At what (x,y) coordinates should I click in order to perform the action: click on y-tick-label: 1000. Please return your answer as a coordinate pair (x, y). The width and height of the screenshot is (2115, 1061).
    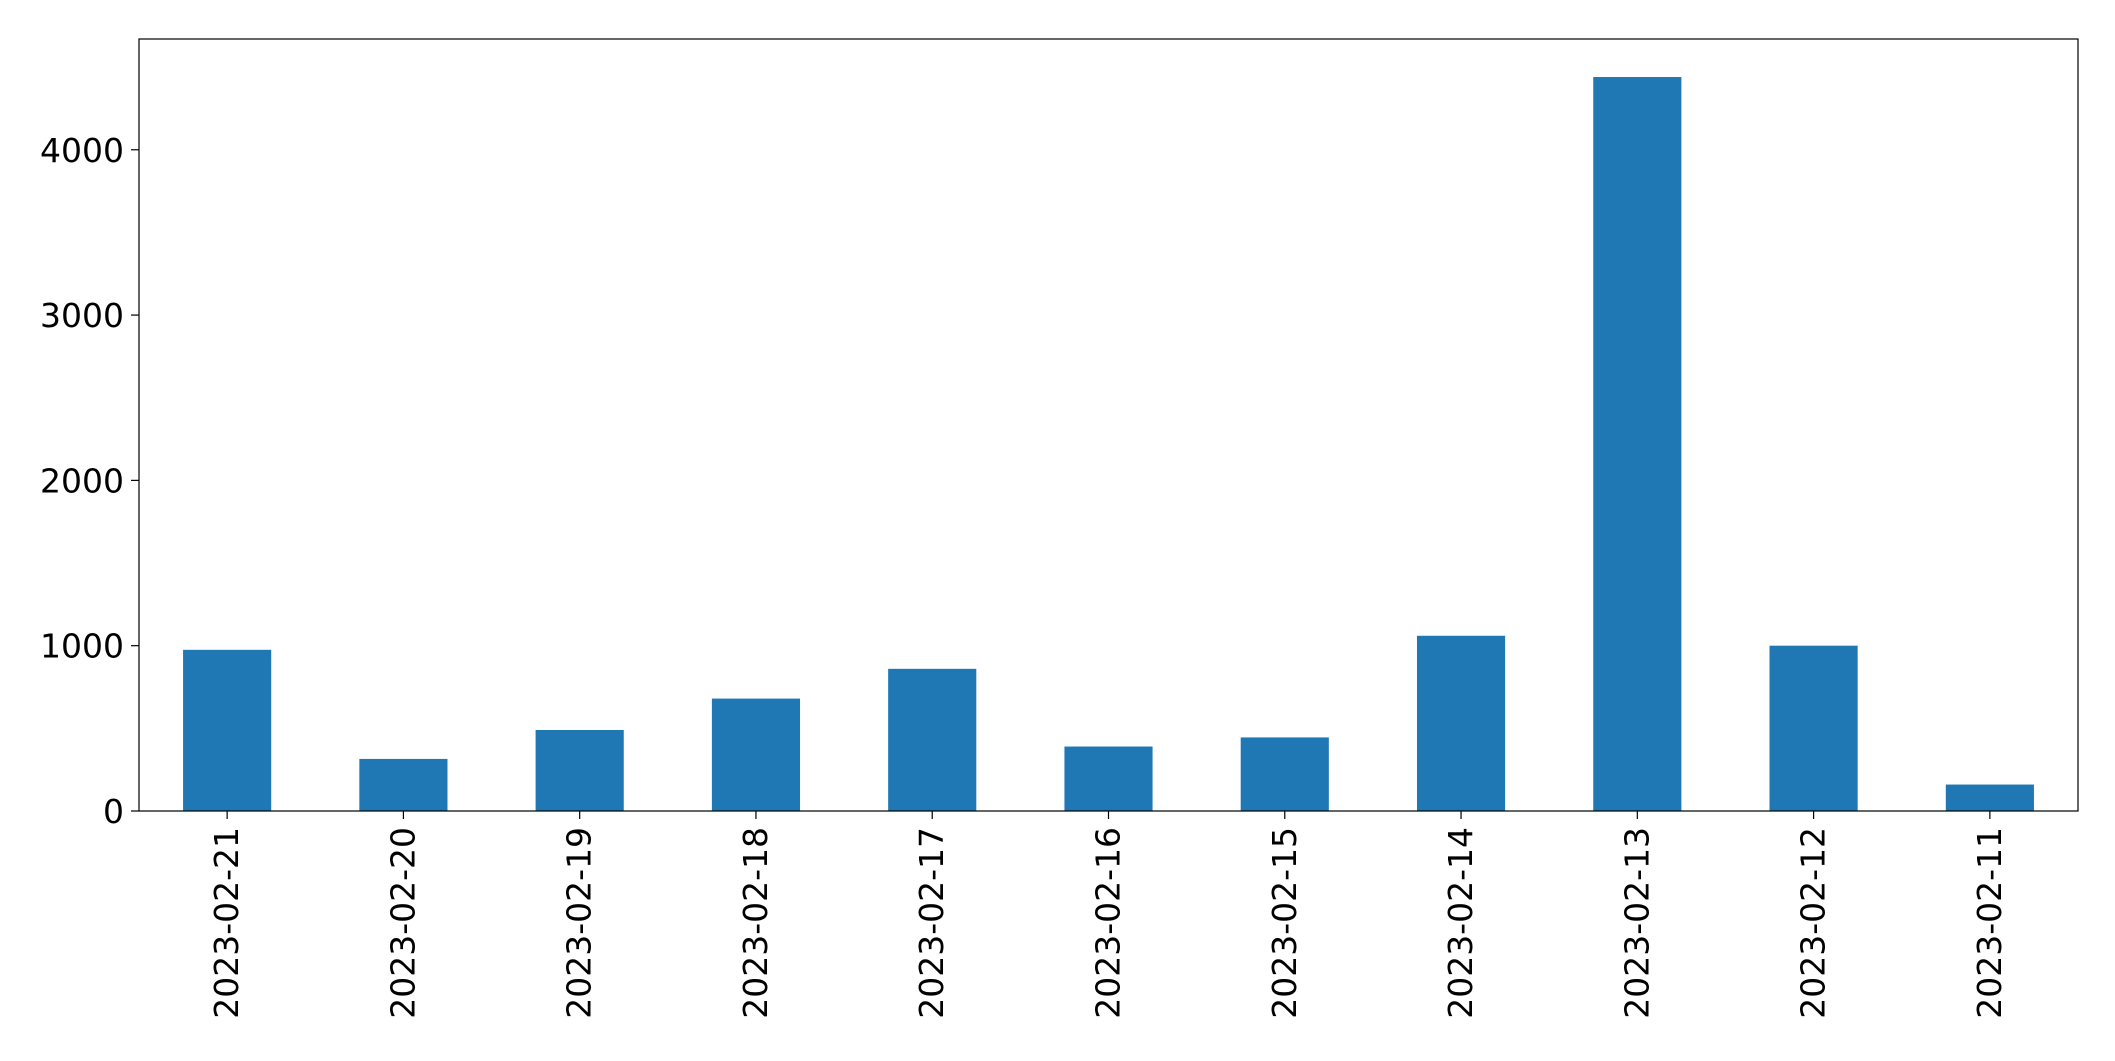
    Looking at the image, I should click on (82, 646).